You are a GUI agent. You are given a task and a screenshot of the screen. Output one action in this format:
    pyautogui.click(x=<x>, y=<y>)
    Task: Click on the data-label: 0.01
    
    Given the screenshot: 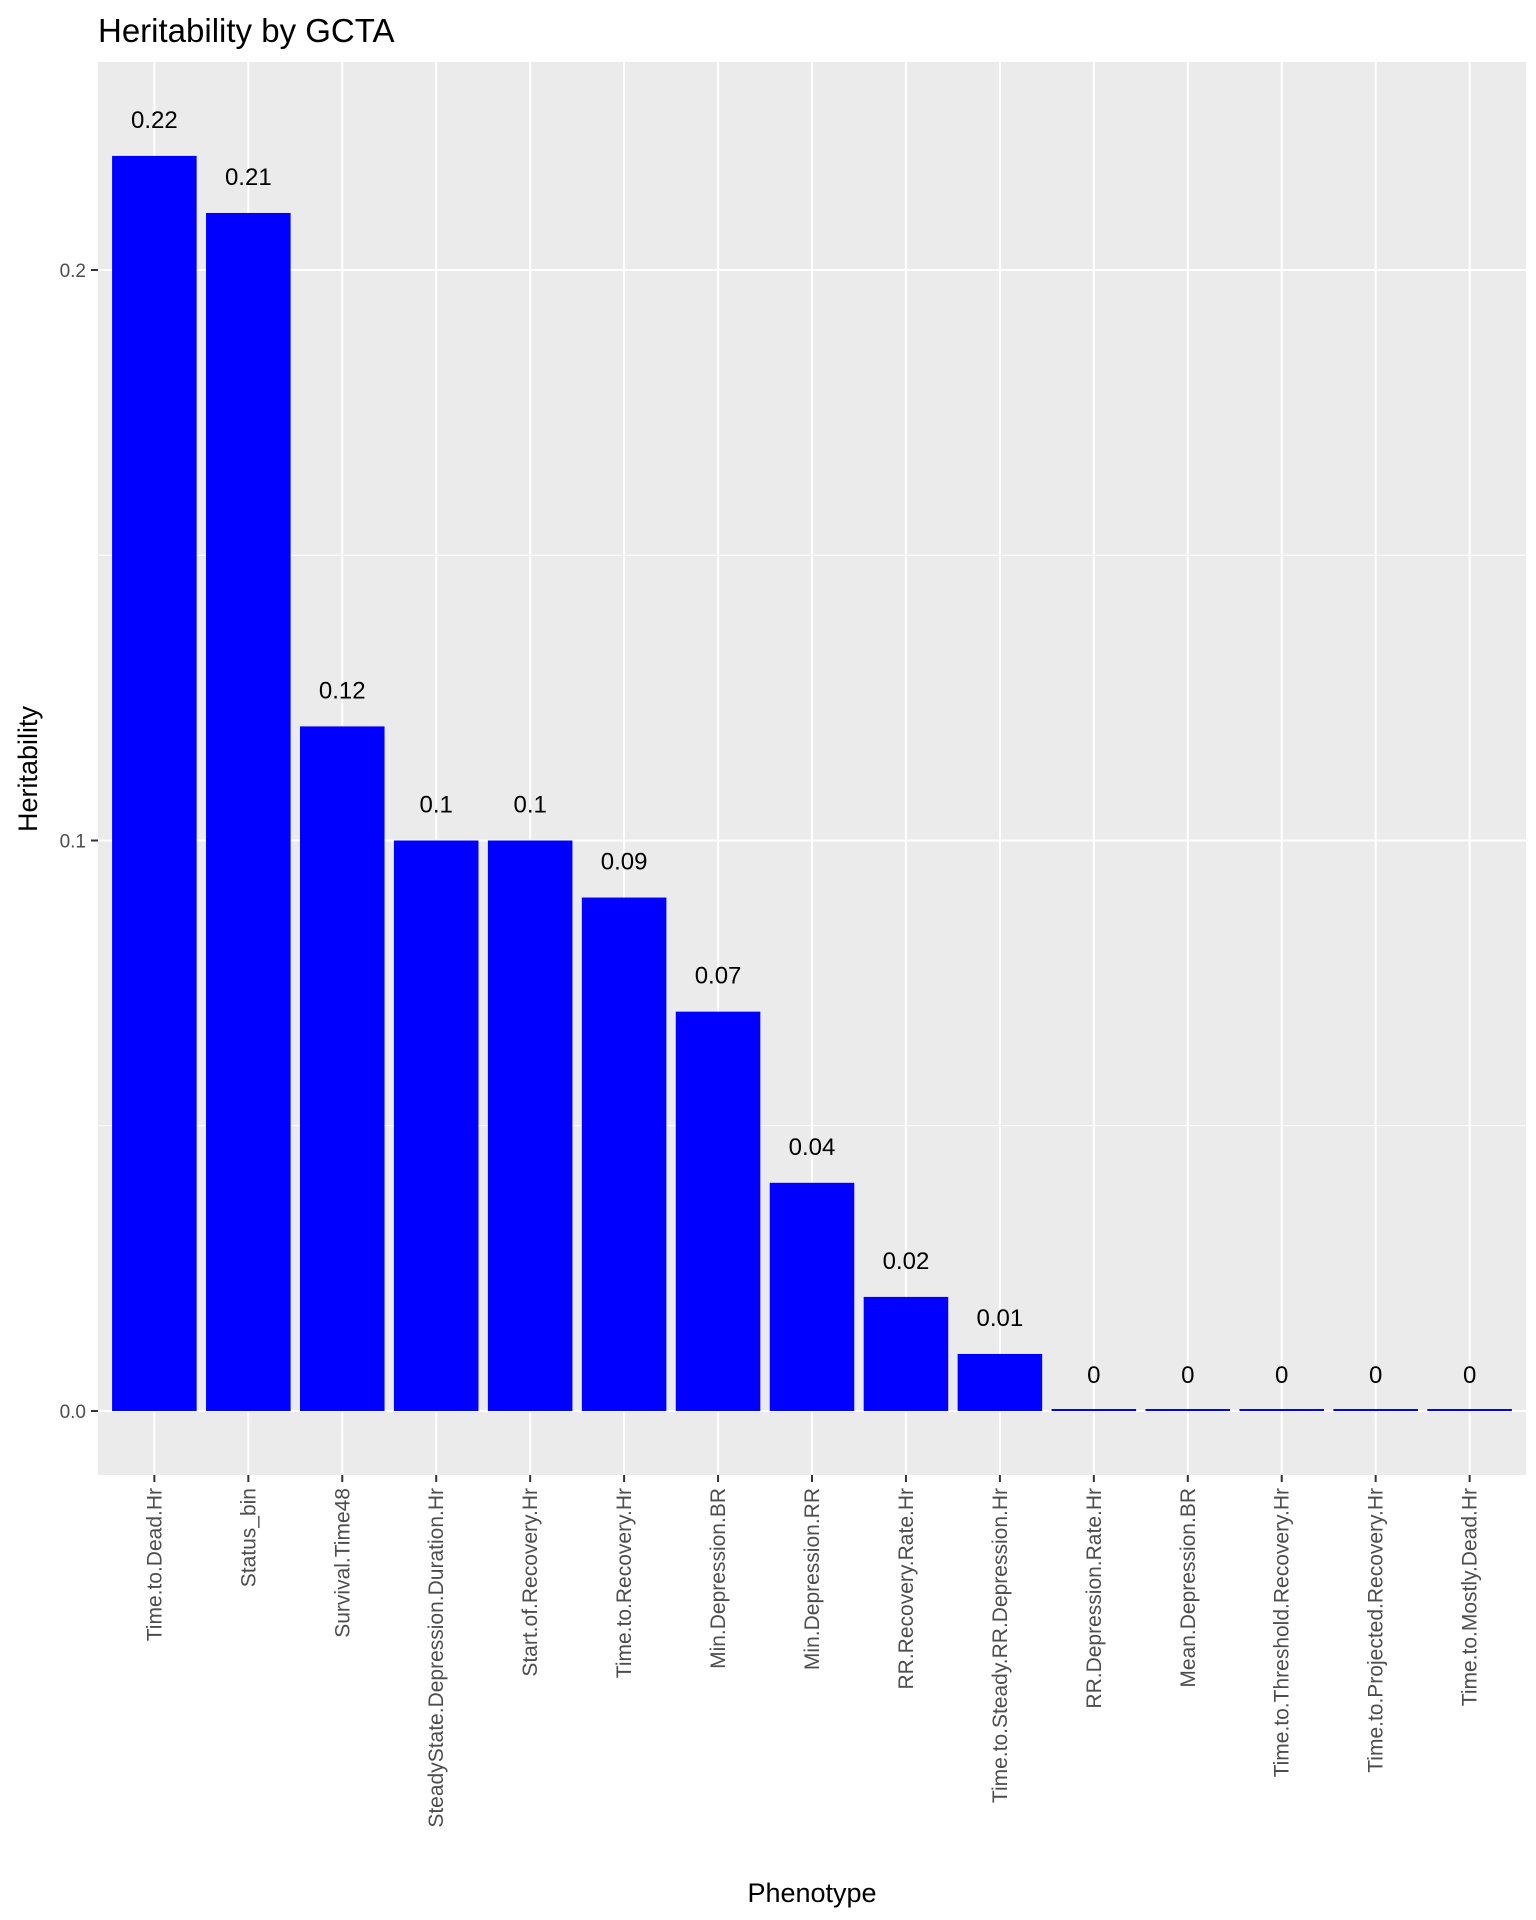 What is the action you would take?
    pyautogui.click(x=1000, y=1318)
    